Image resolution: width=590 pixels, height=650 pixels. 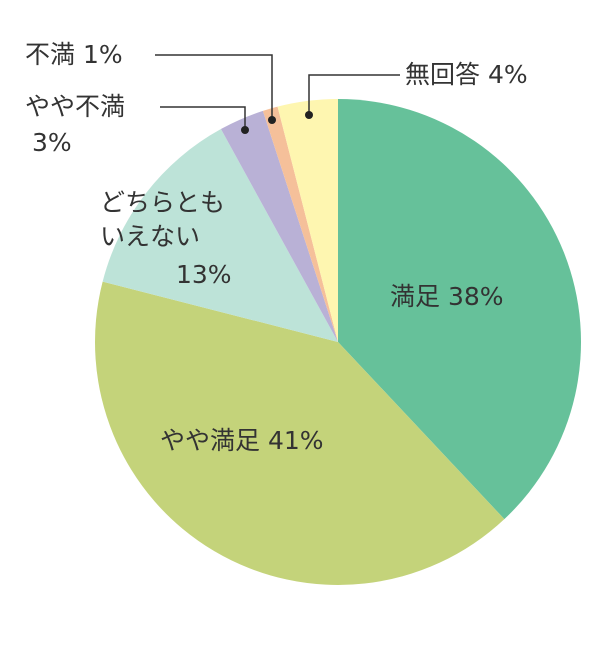 What do you see at coordinates (163, 219) in the screenshot?
I see `category-label: どちらともいえない` at bounding box center [163, 219].